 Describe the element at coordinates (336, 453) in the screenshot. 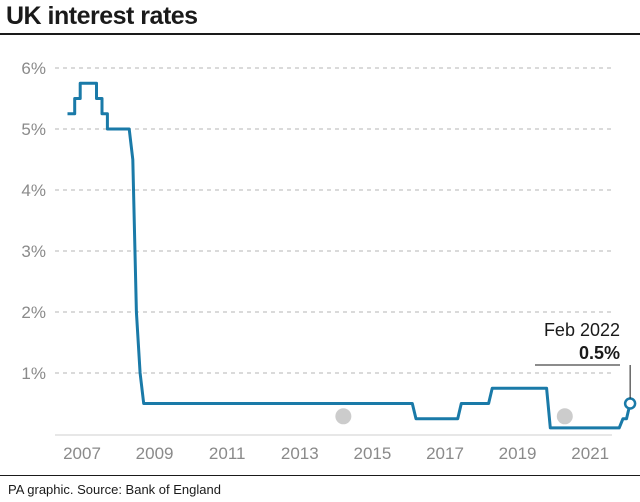

I see `x-axis-ticks: 2007 2009 2011 2013 2015 2017 2019 2021` at that location.